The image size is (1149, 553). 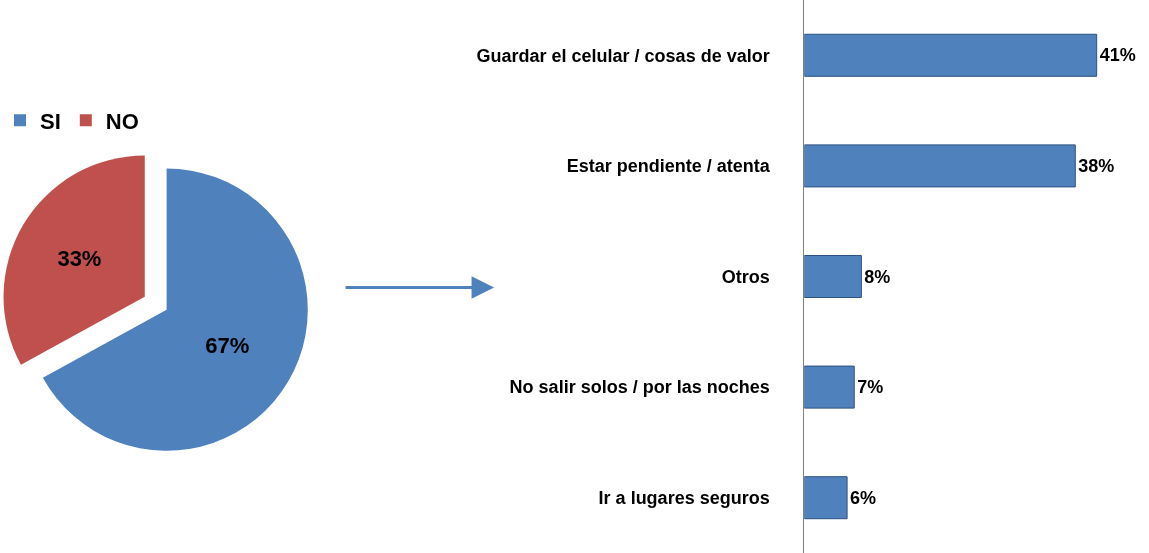 I want to click on data-label: 67%, so click(x=227, y=346).